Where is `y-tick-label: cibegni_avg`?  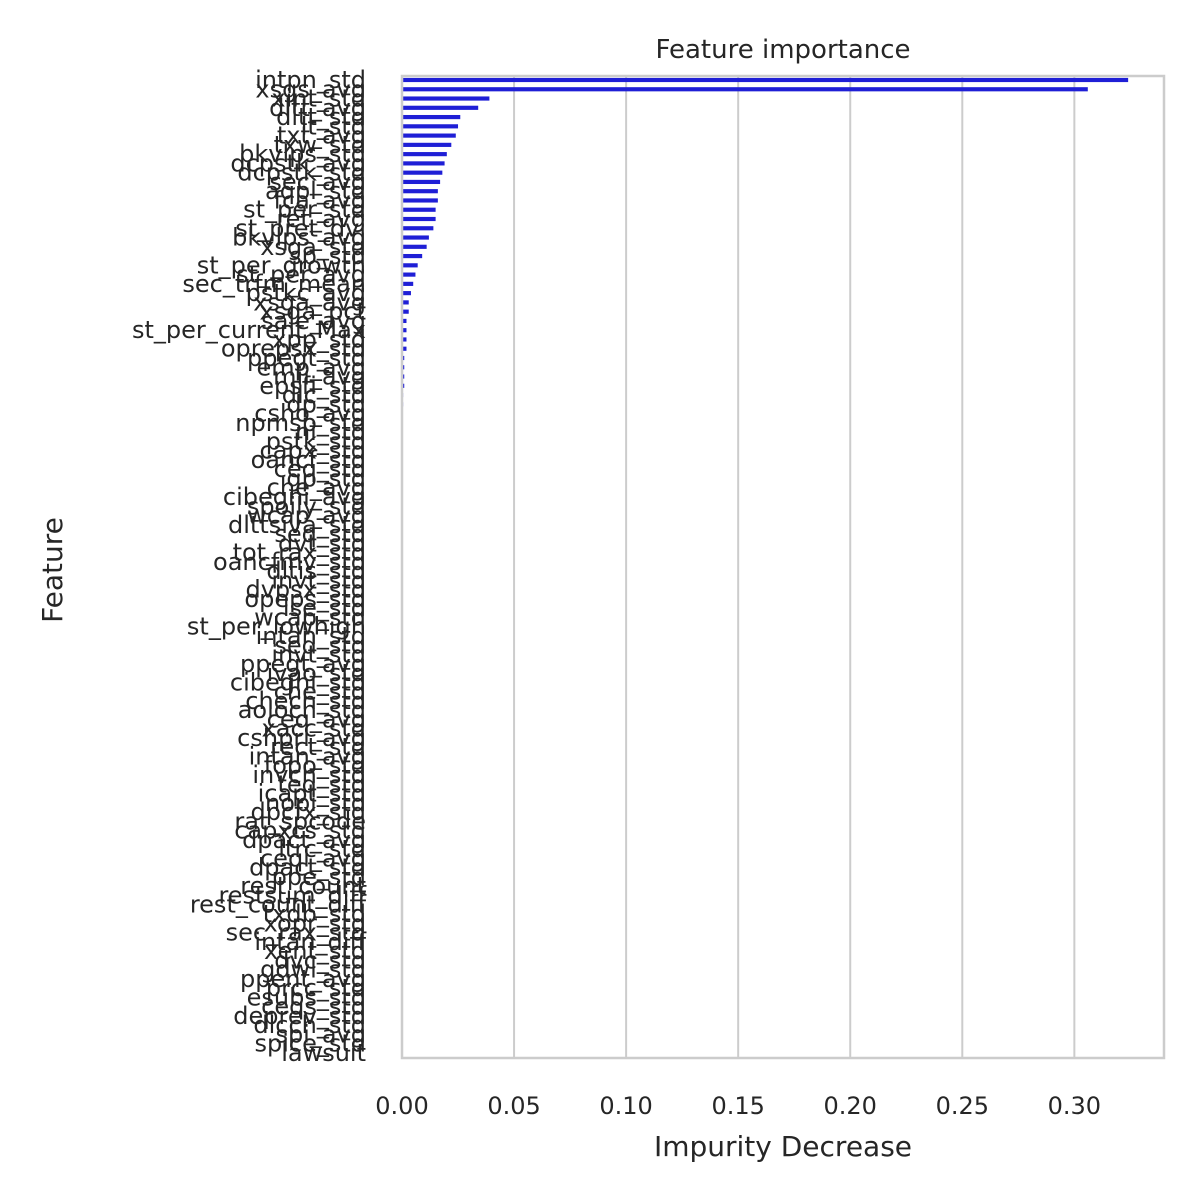 y-tick-label: cibegni_avg is located at coordinates (294, 497).